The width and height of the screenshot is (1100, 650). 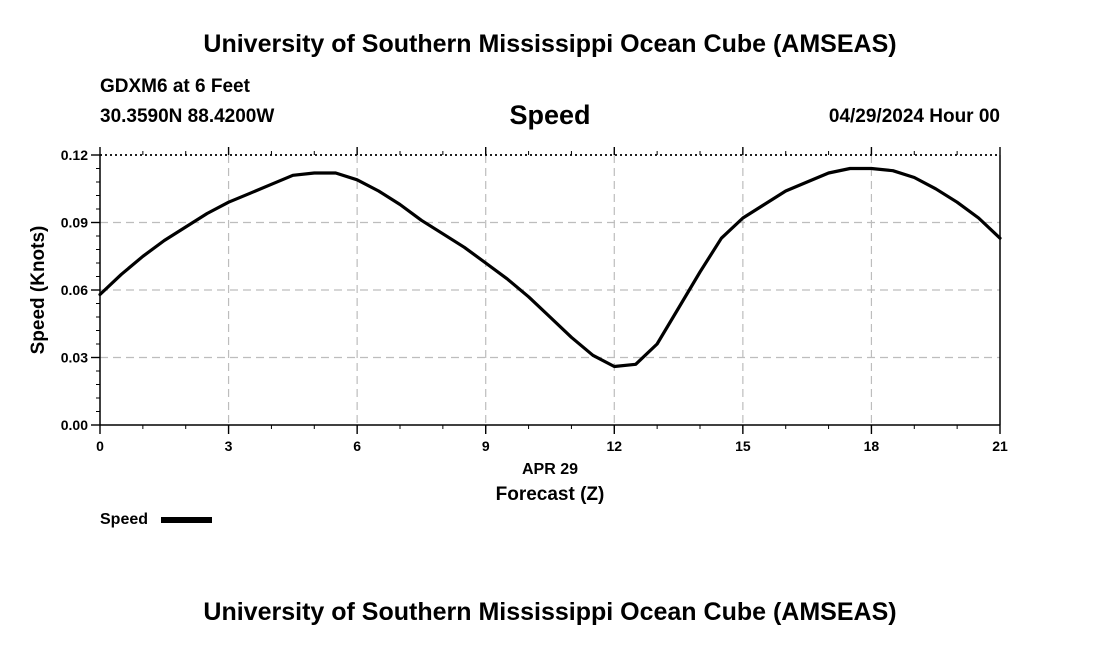 I want to click on variable-title: Speed, so click(x=550, y=115).